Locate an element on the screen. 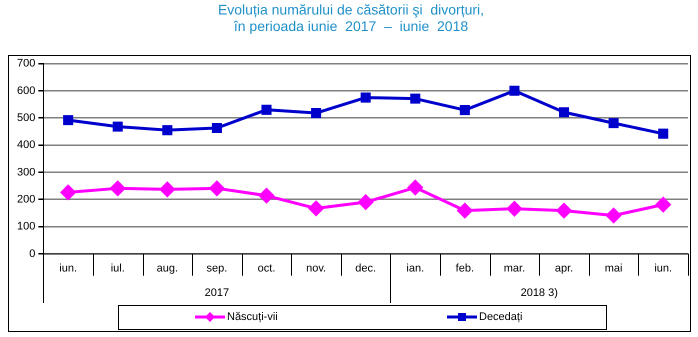 This screenshot has height=337, width=698. x-tick-label: oct. is located at coordinates (267, 268).